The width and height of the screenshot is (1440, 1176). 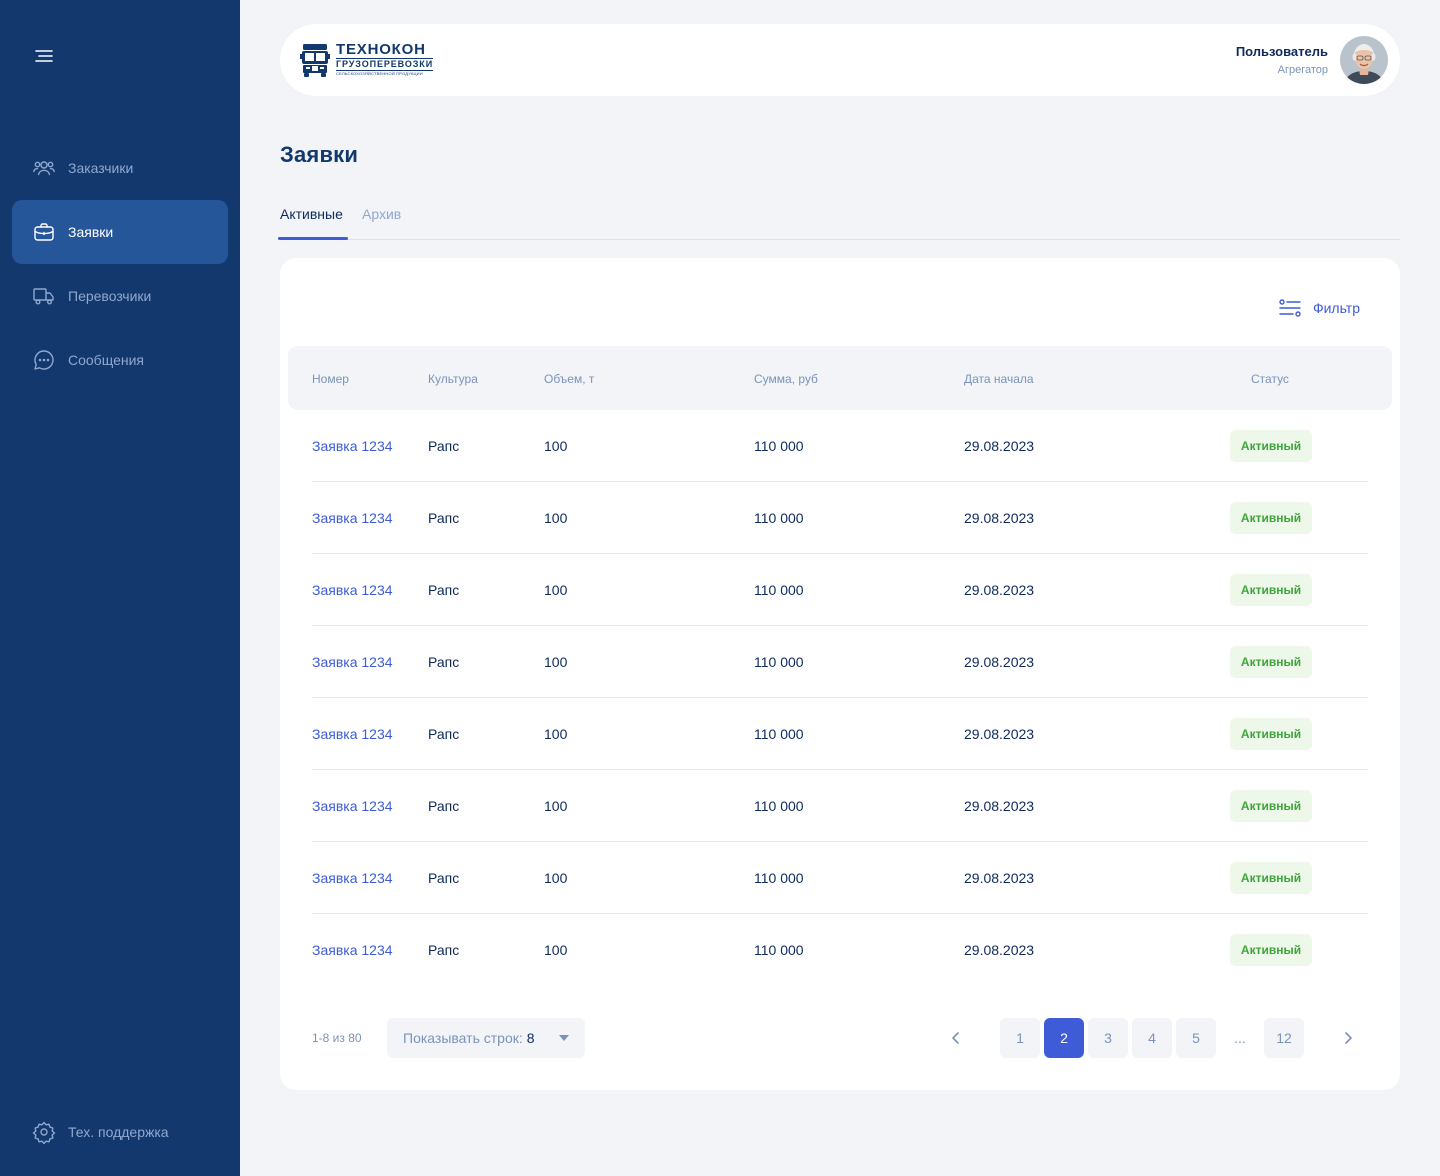 What do you see at coordinates (44, 232) in the screenshot?
I see `briefcase-icon` at bounding box center [44, 232].